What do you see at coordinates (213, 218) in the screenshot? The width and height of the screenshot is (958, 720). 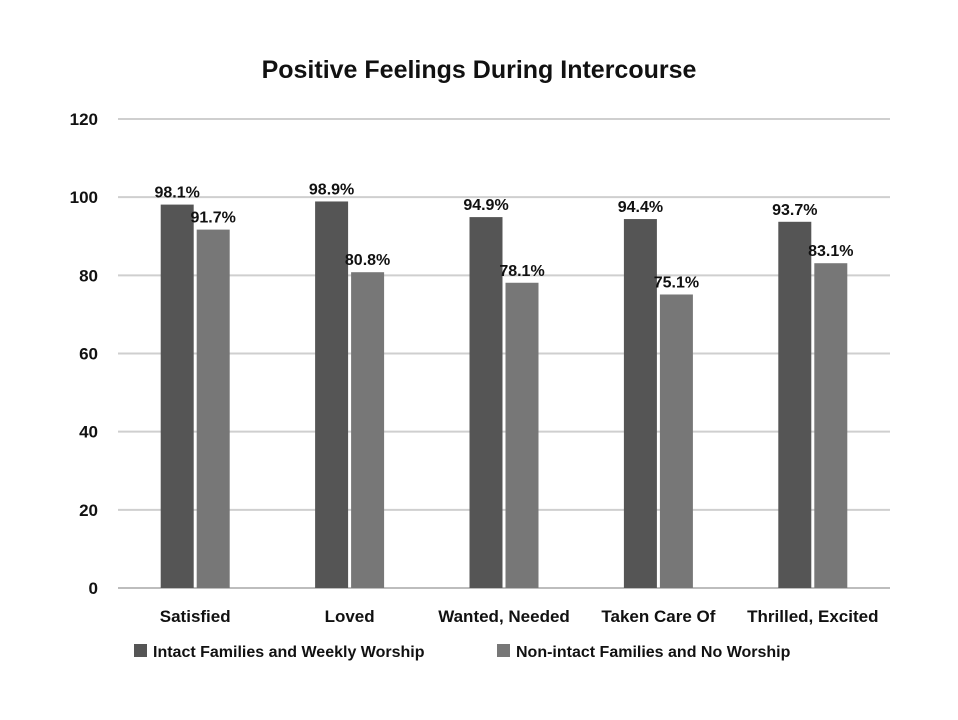 I see `data-label: 91.7%` at bounding box center [213, 218].